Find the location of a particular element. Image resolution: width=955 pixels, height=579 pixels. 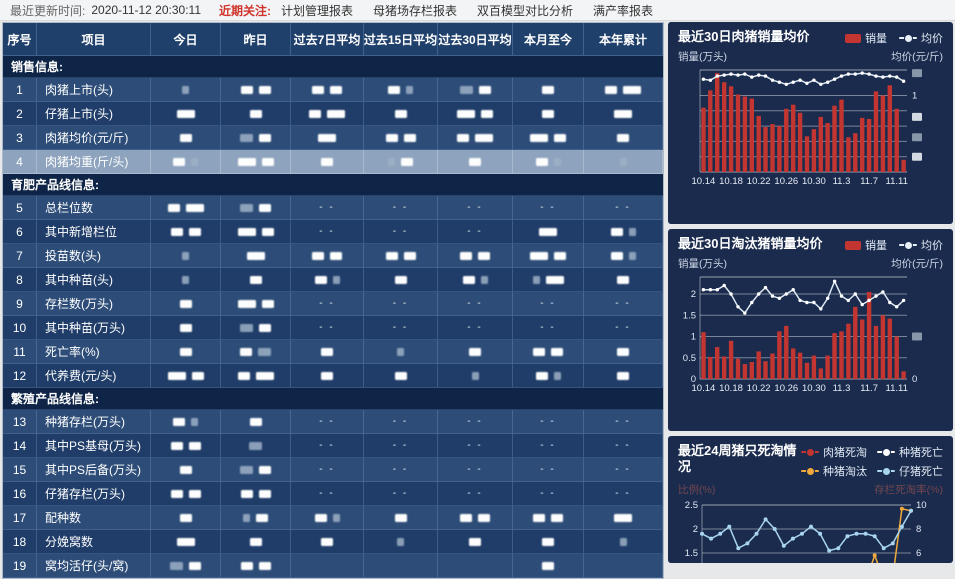

topbar-link: 母猪场存栏报表 is located at coordinates (415, 10).